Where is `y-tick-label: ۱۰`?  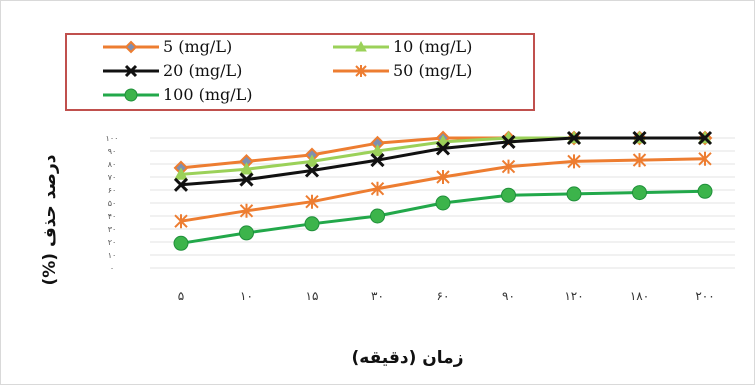
y-tick-label: ۱۰ is located at coordinates (112, 255).